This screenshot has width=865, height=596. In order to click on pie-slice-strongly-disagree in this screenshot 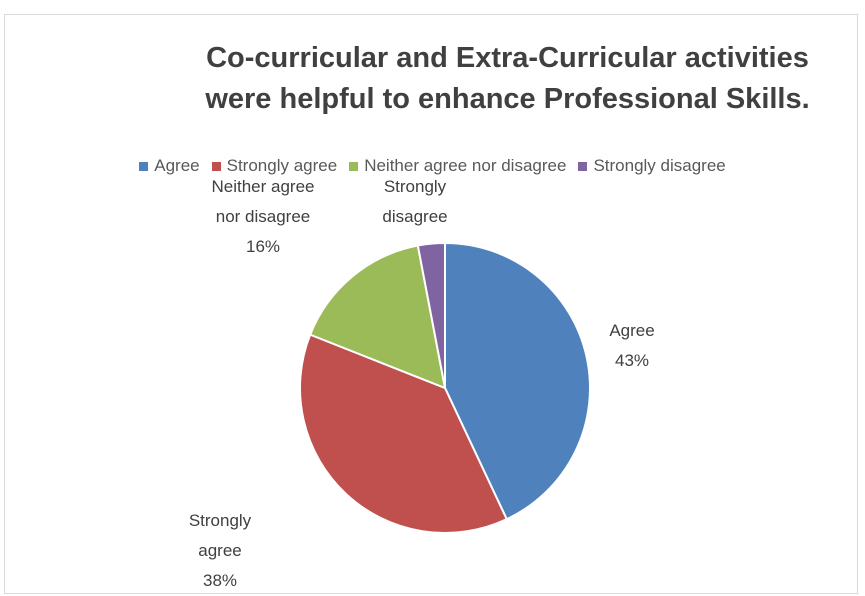, I will do `click(431, 315)`.